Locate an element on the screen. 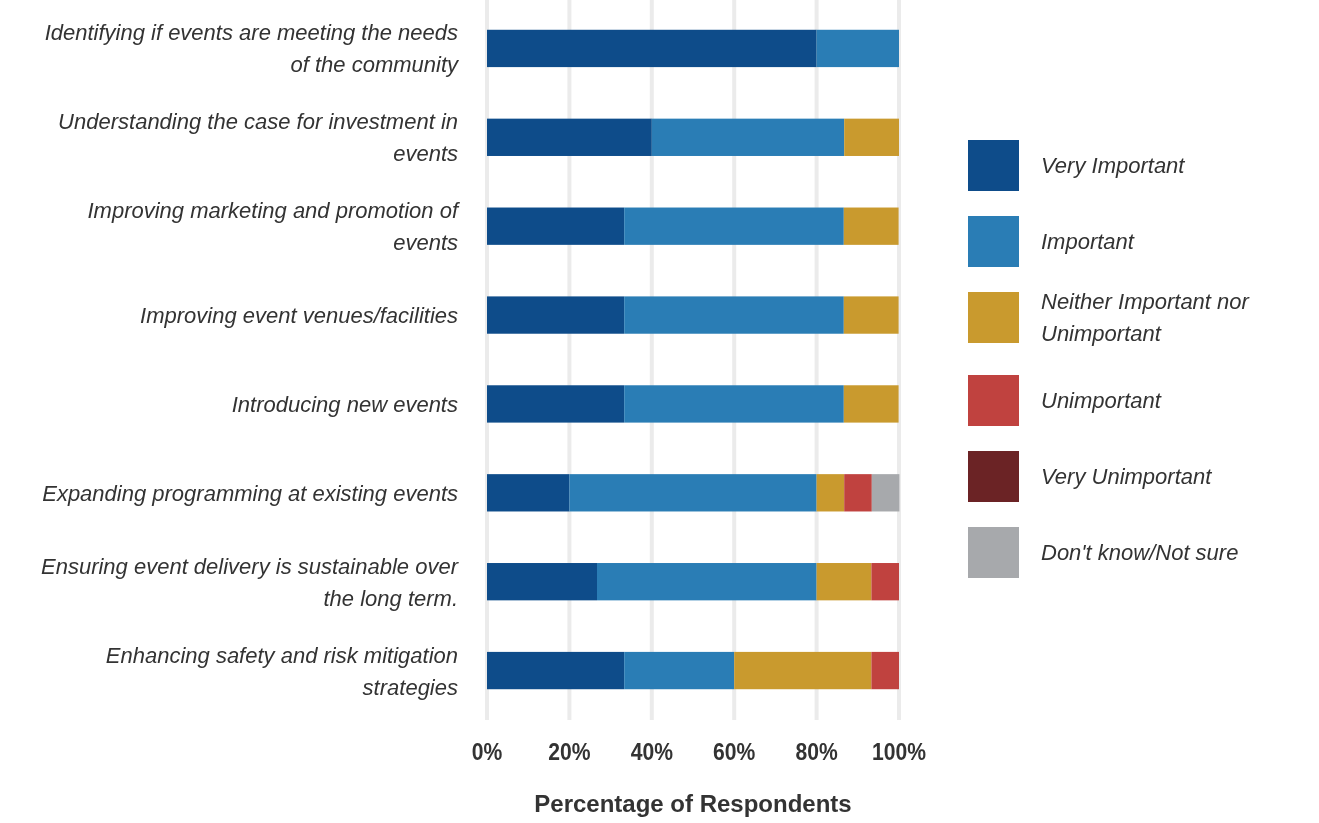 Image resolution: width=1319 pixels, height=823 pixels. y-tick-label: Enhancing safety and risk mitigation strategies is located at coordinates (281, 671).